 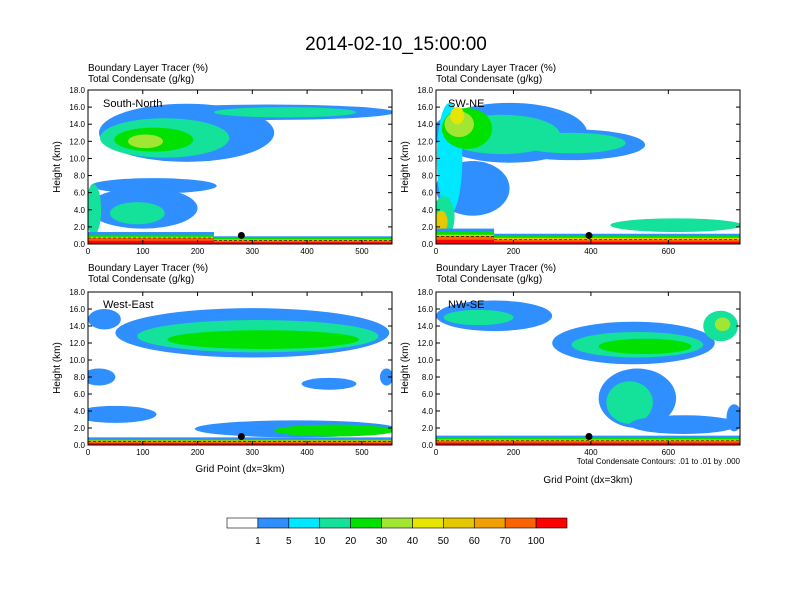 I want to click on colorbar-label: 20, so click(x=351, y=541).